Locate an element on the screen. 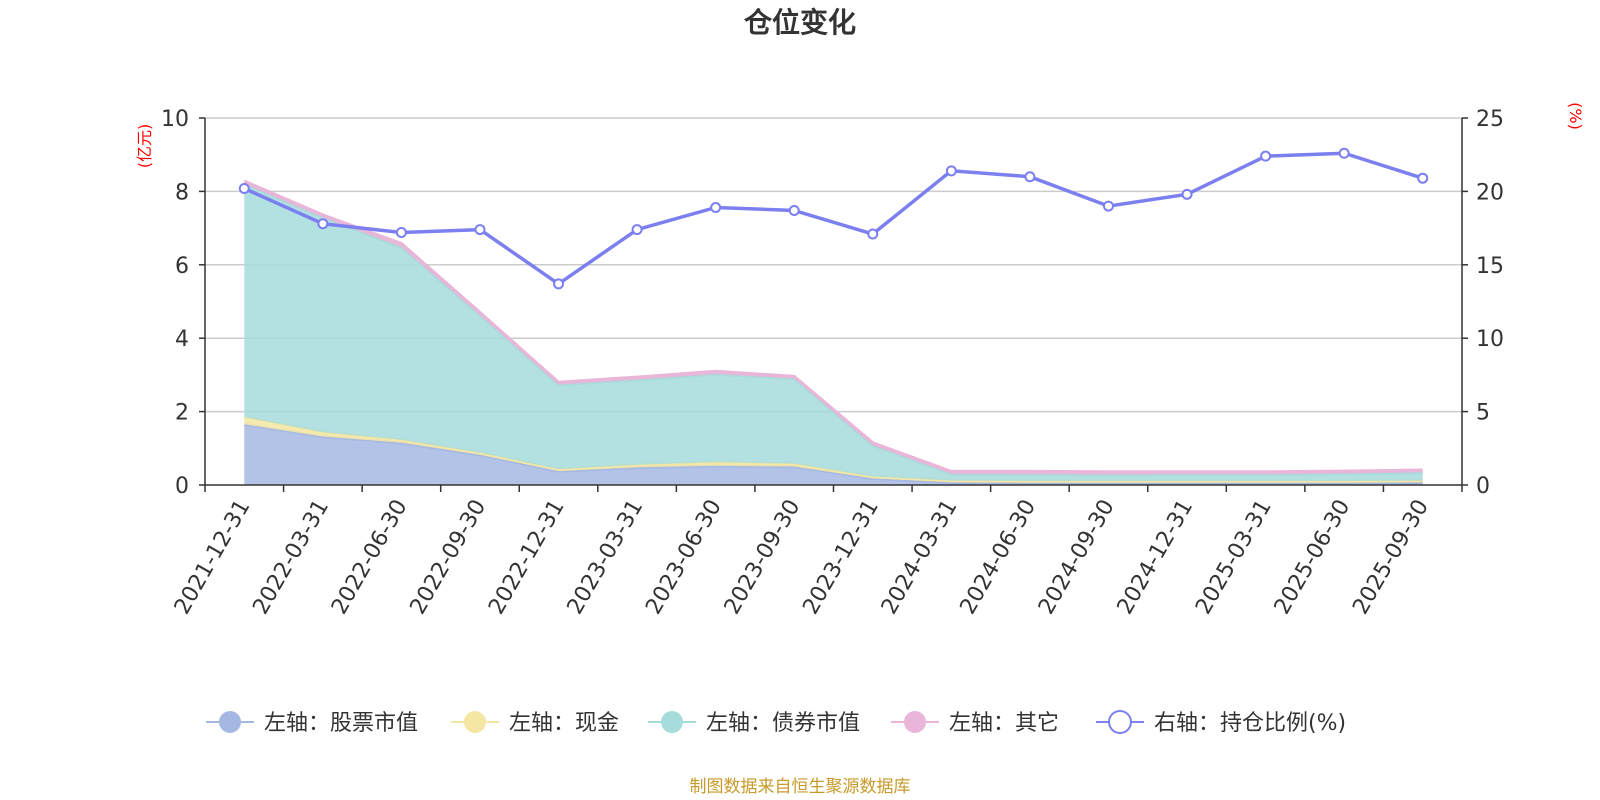  right-tick-label: 10 is located at coordinates (1490, 339).